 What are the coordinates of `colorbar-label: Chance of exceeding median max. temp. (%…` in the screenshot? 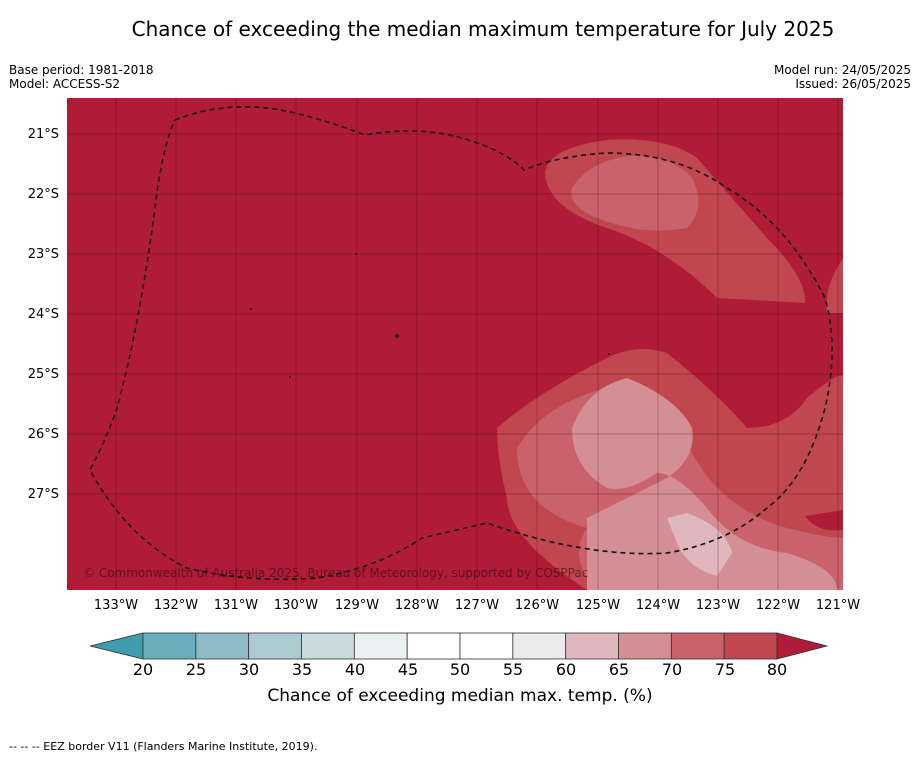 It's located at (460, 696).